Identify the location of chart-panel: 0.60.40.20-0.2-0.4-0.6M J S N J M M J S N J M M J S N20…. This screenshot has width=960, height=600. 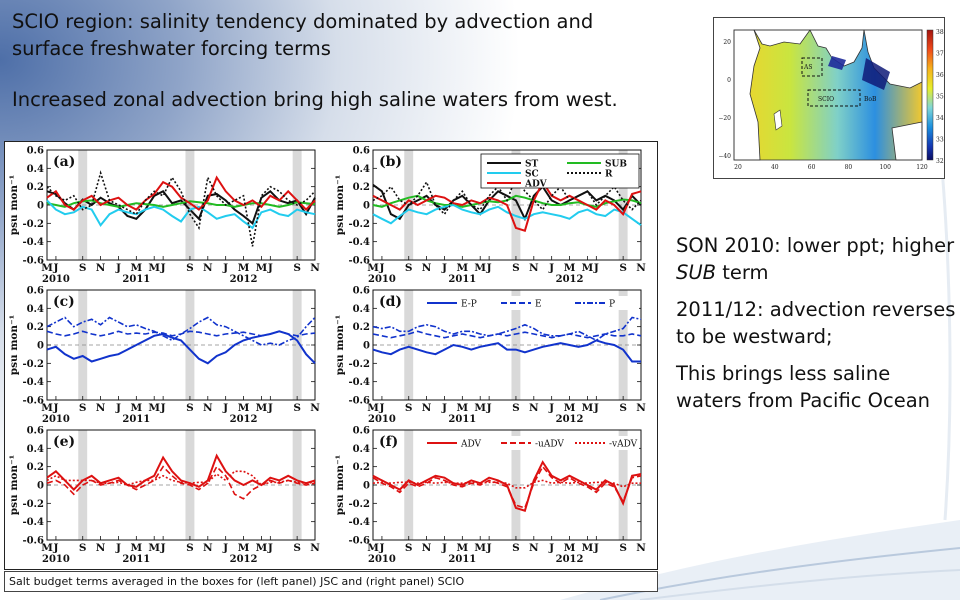
(164, 216).